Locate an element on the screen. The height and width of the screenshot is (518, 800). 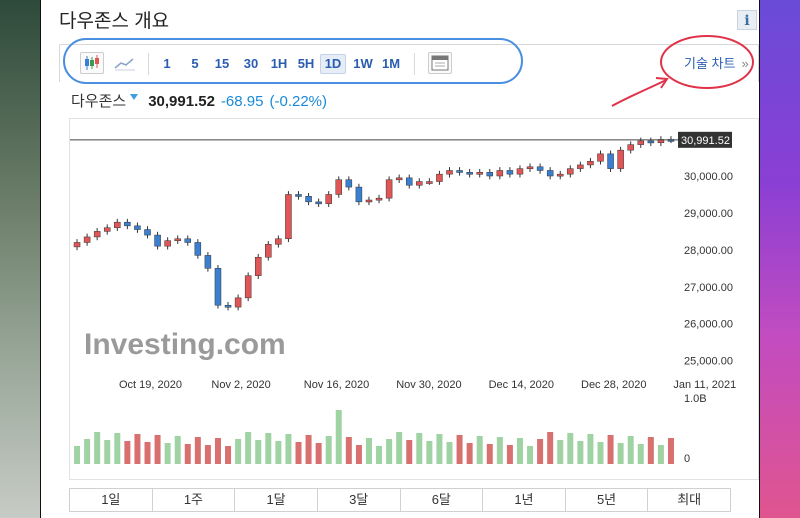
interval-1m: 1M is located at coordinates (391, 63).